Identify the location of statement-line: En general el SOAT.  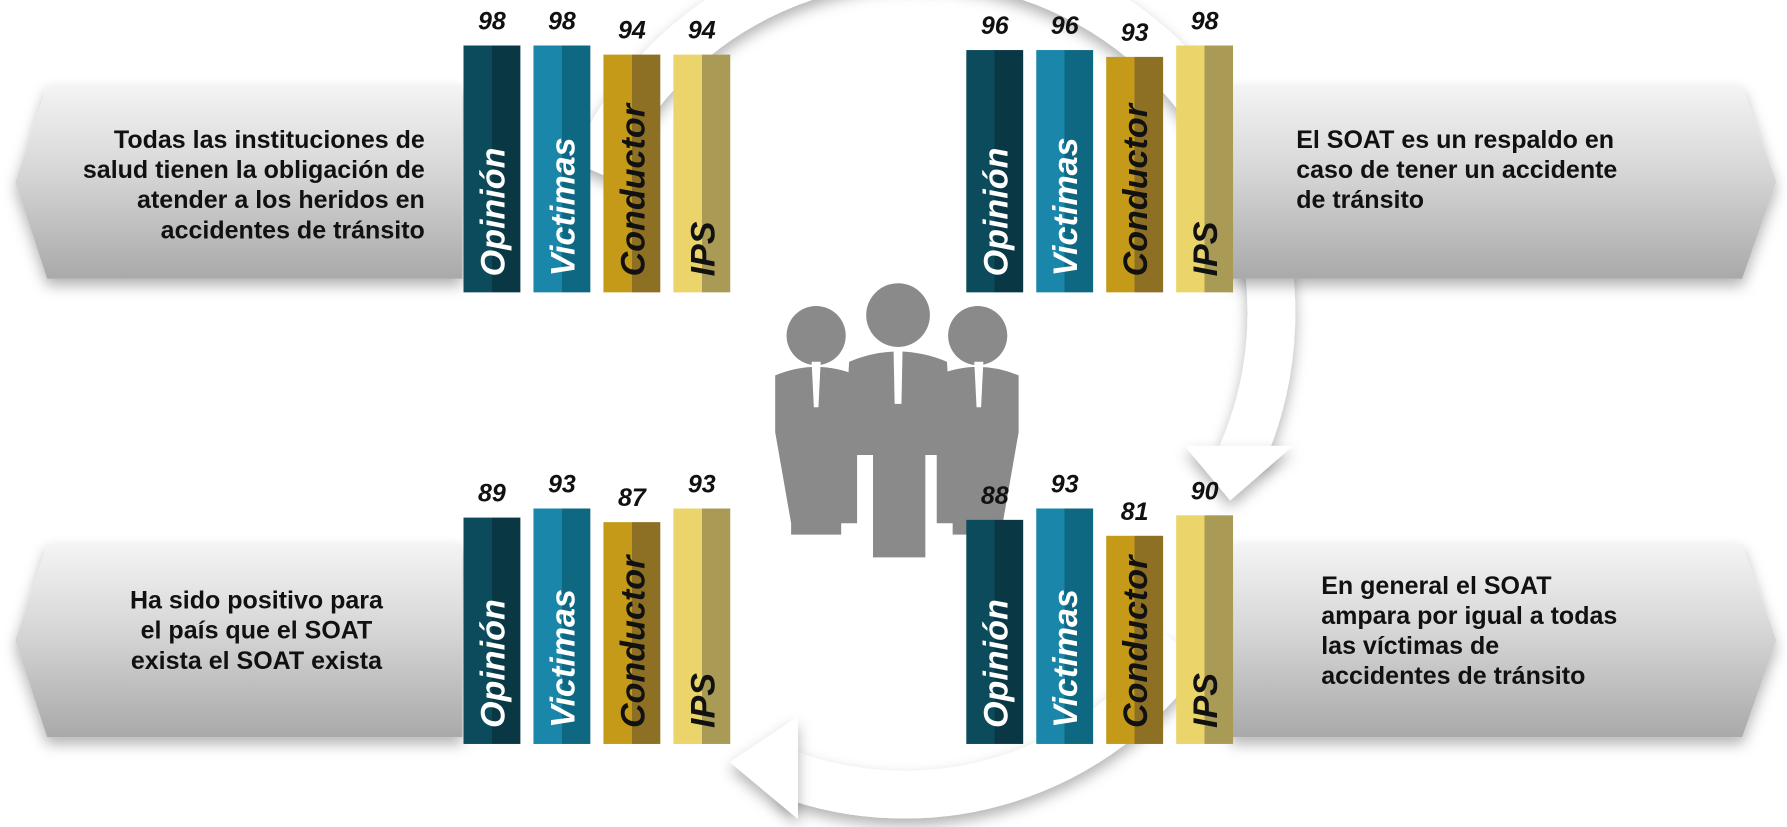
(1436, 586).